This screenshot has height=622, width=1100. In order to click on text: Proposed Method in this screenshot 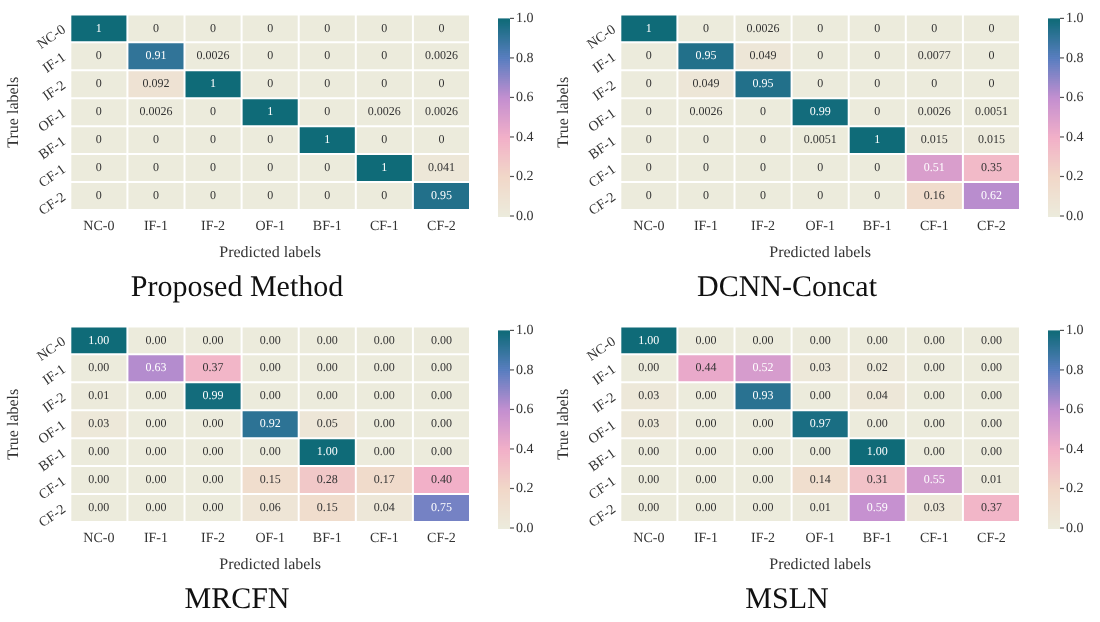, I will do `click(237, 287)`.